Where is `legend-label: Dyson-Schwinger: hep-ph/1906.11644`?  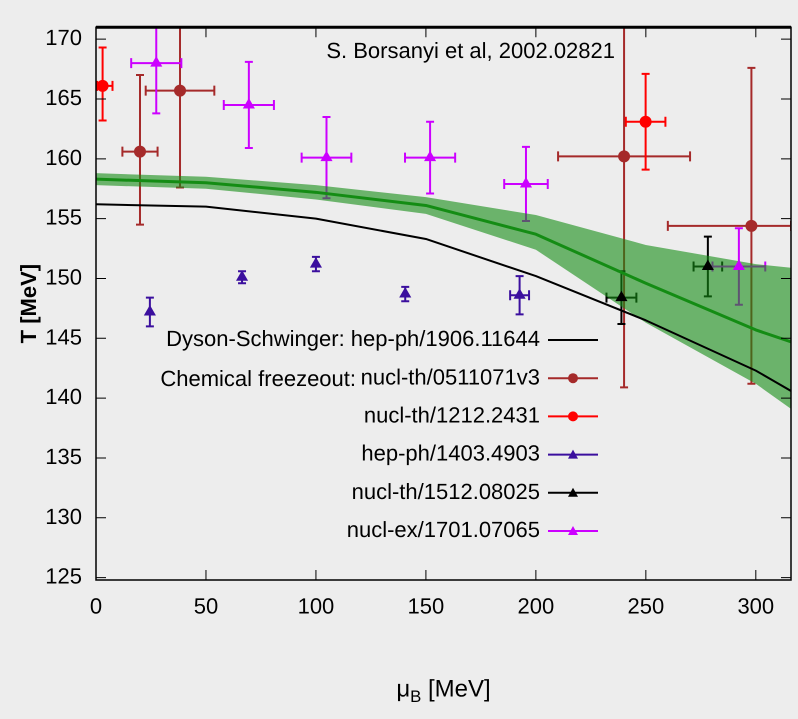 legend-label: Dyson-Schwinger: hep-ph/1906.11644 is located at coordinates (353, 339).